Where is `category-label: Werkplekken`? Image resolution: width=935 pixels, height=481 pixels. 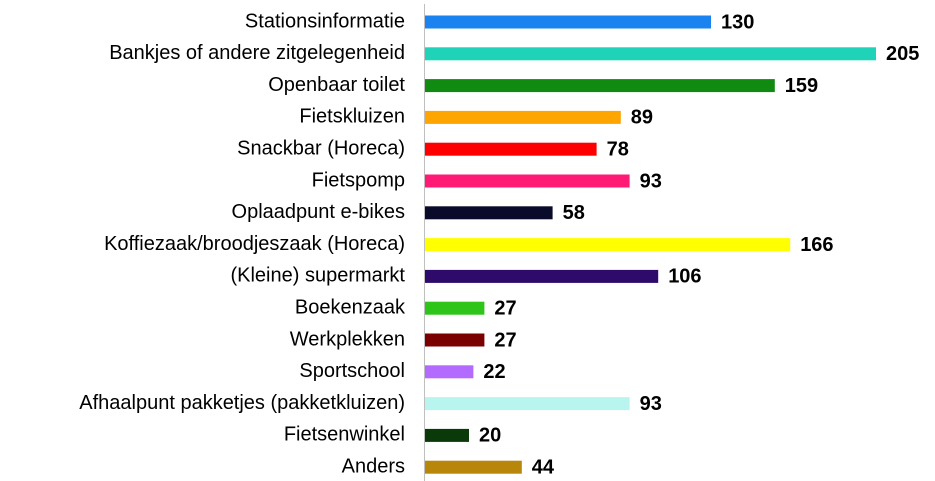
category-label: Werkplekken is located at coordinates (347, 339).